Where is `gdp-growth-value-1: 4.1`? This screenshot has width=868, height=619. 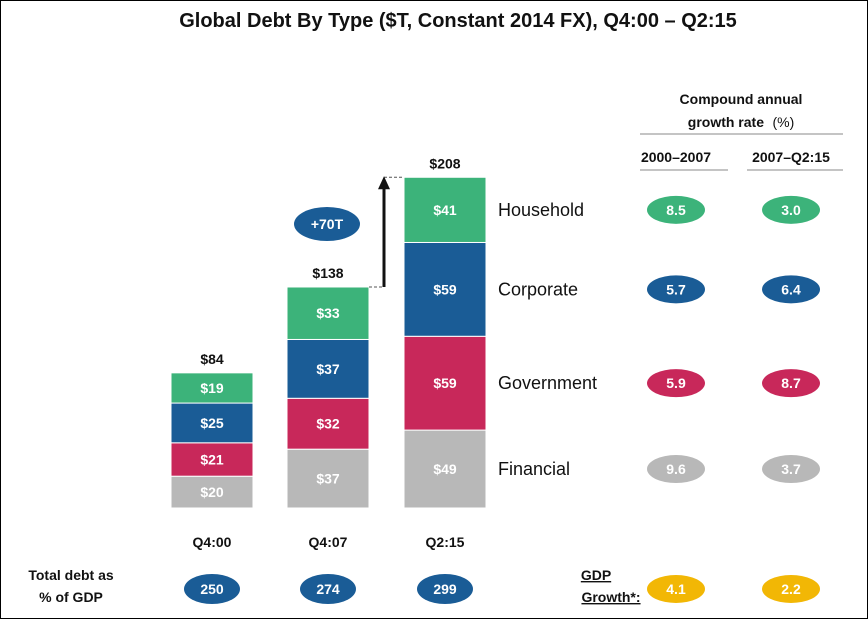
gdp-growth-value-1: 4.1 is located at coordinates (676, 589).